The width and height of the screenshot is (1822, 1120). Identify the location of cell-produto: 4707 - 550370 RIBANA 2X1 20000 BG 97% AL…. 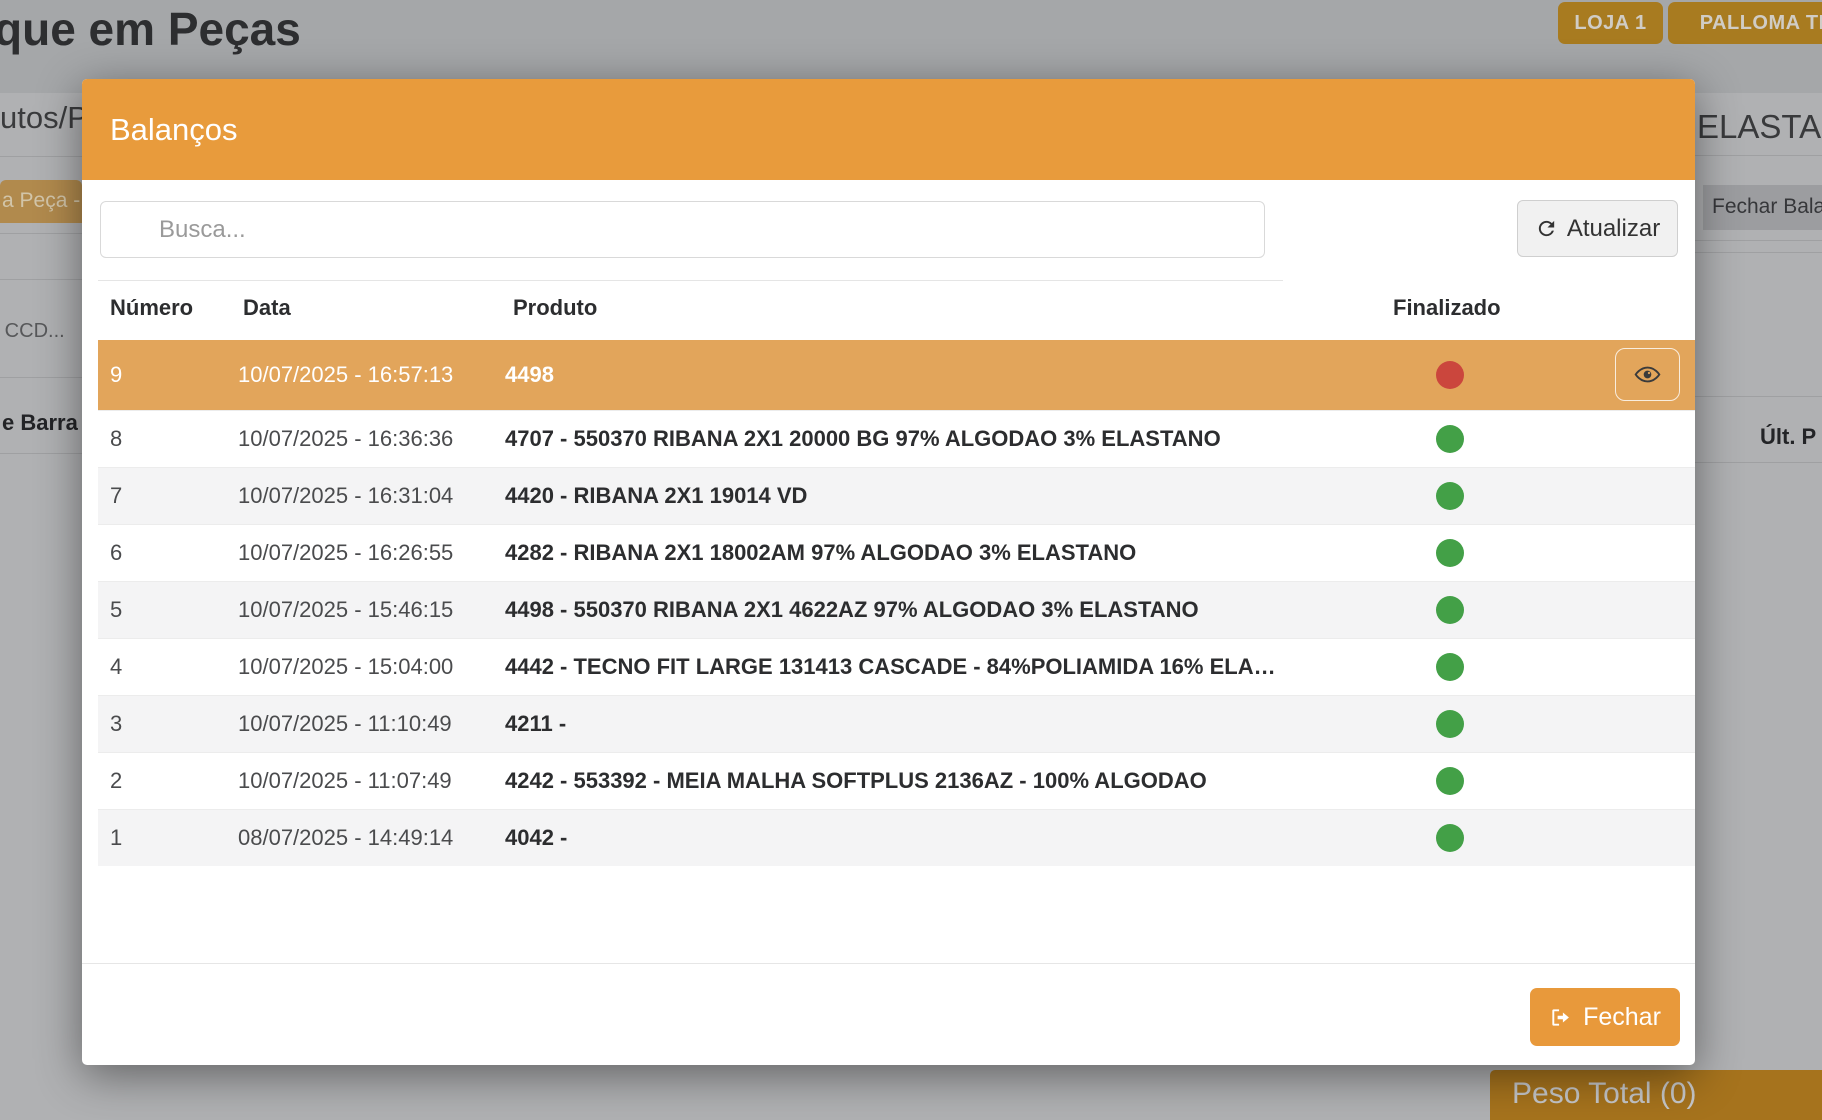
(863, 438).